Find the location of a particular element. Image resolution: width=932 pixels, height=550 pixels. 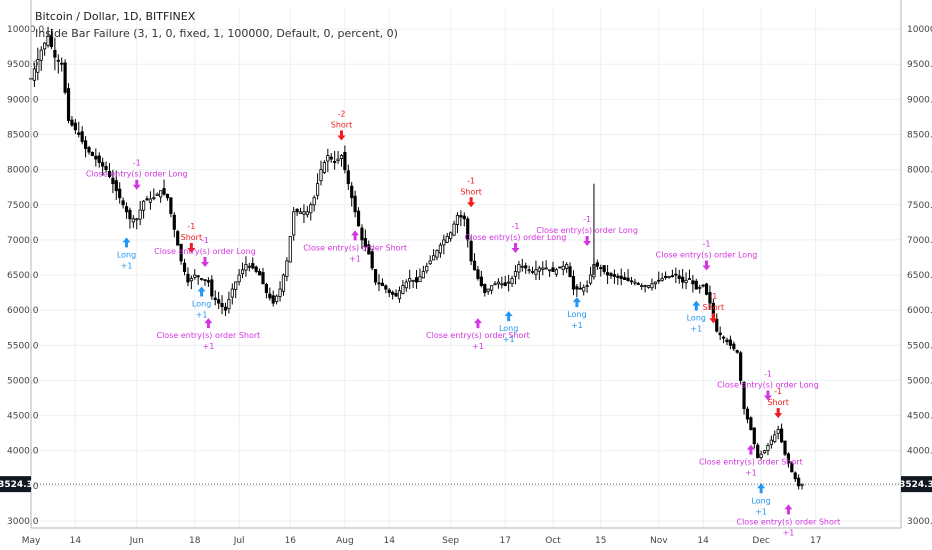

long-arrow-icon is located at coordinates (508, 316).